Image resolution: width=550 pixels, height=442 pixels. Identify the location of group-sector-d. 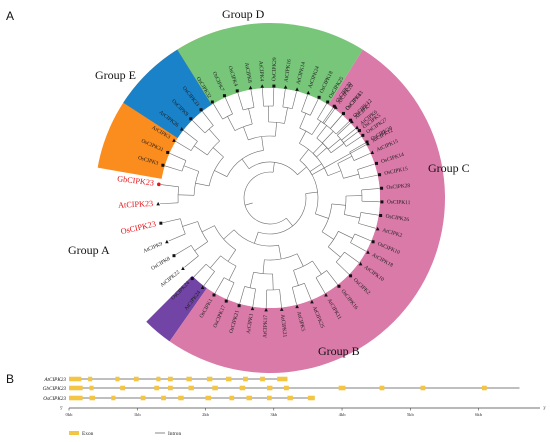
(270, 64).